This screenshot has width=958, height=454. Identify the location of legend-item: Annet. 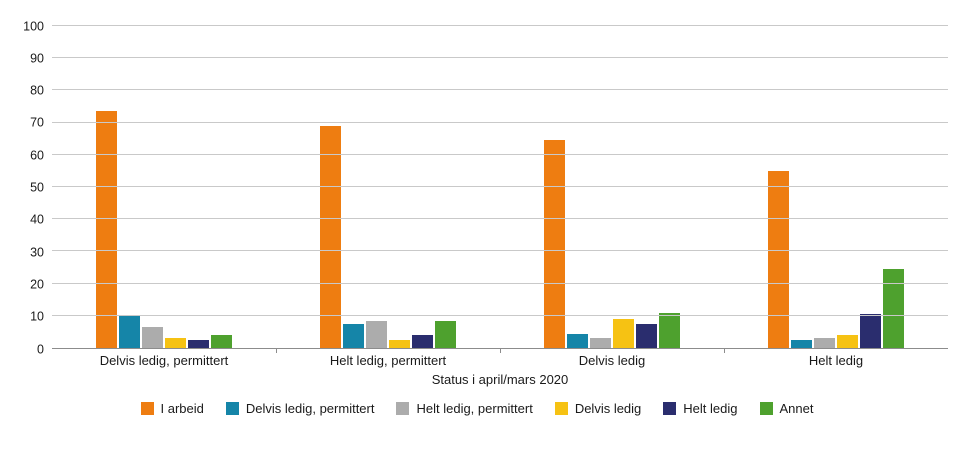
(786, 408).